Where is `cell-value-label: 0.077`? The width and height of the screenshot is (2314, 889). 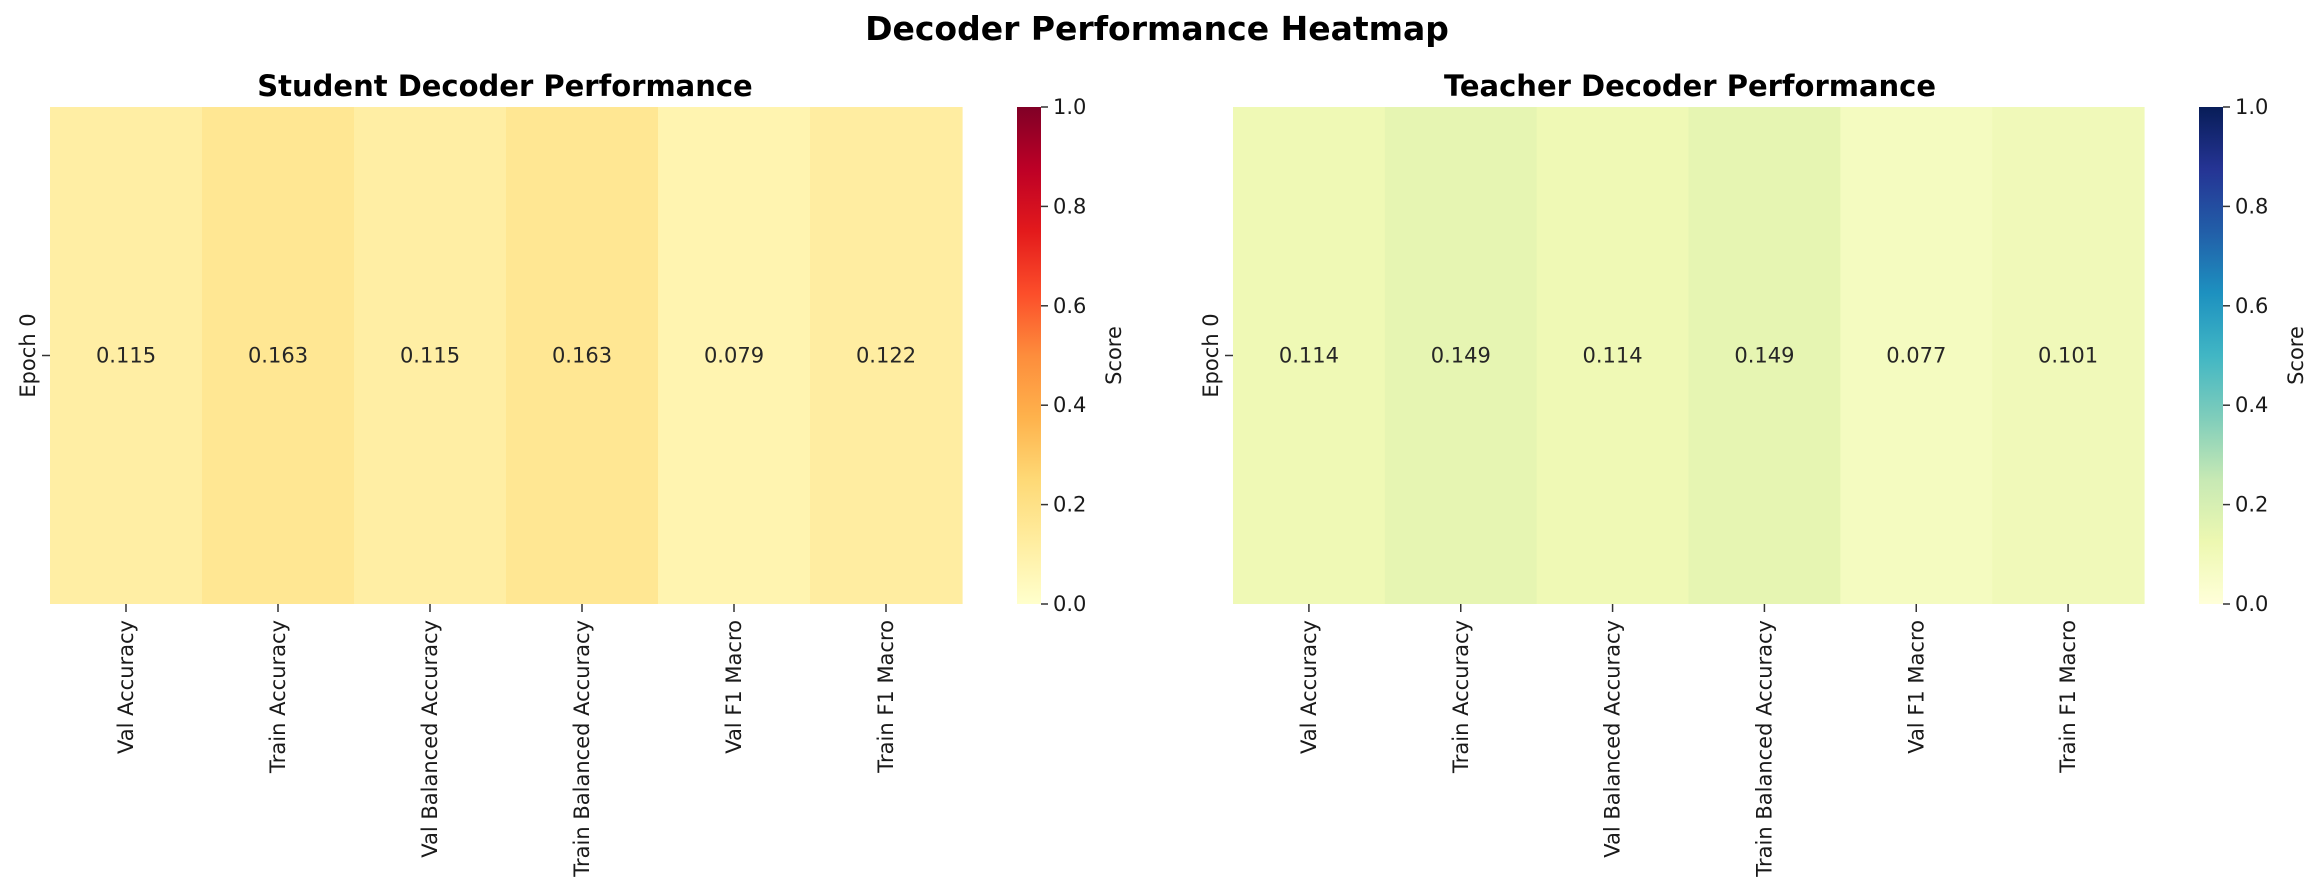 cell-value-label: 0.077 is located at coordinates (1916, 356).